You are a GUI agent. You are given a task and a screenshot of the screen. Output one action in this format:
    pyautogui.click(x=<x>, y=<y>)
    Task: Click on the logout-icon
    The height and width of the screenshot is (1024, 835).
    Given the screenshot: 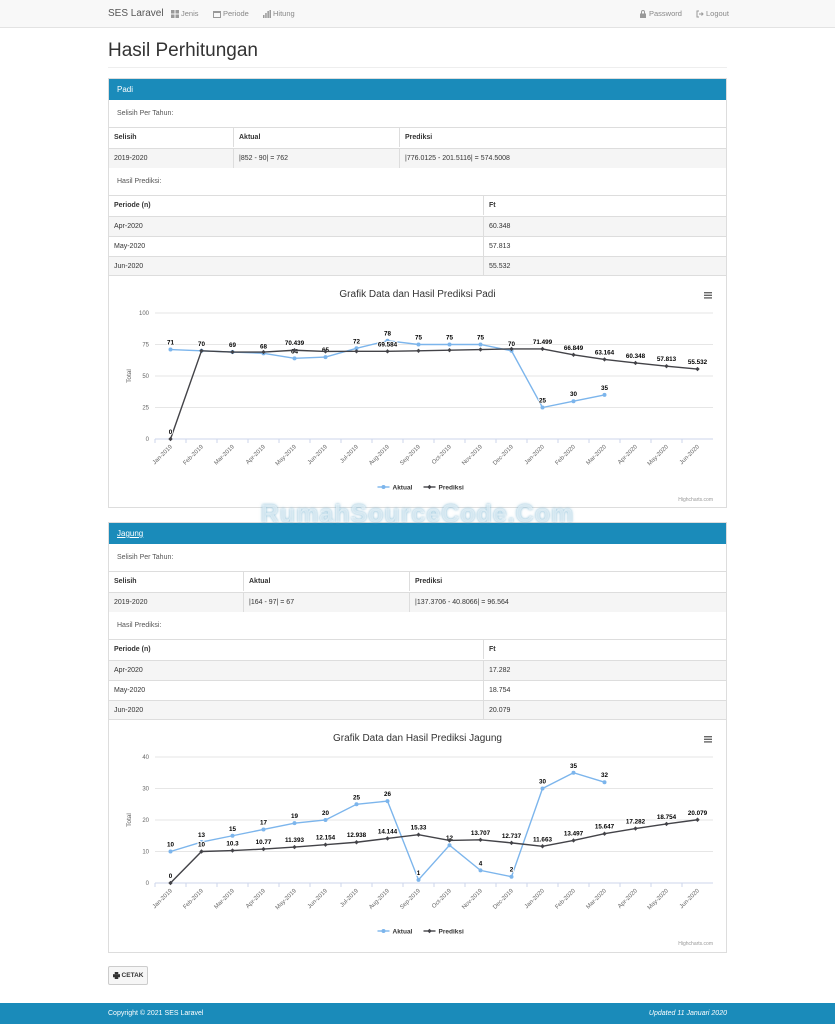 What is the action you would take?
    pyautogui.click(x=700, y=13)
    